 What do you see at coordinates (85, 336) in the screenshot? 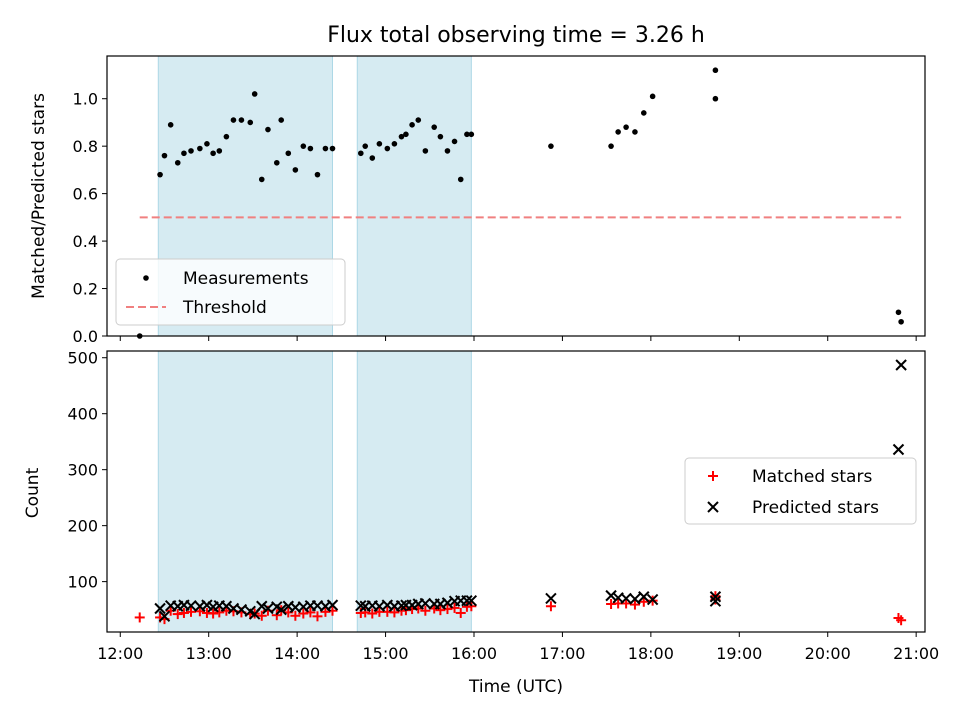
I see `top-y-tick-label: 0.0` at bounding box center [85, 336].